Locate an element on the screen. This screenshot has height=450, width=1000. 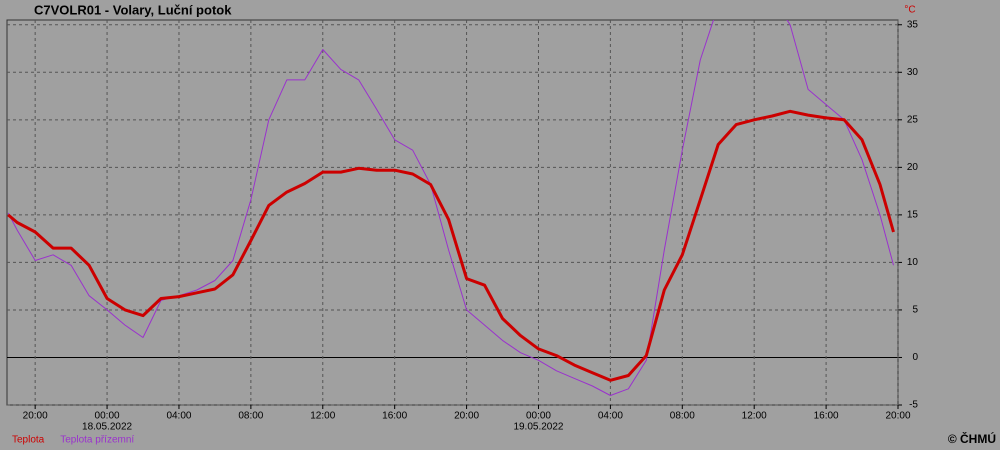
copyright: © ČHMÚ is located at coordinates (972, 438).